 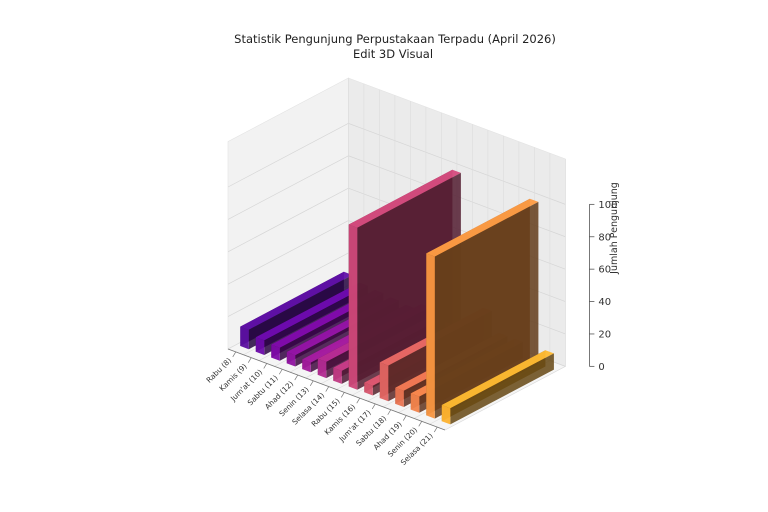 I want to click on chart-subtitle: Edit 3D Visual, so click(x=393, y=54).